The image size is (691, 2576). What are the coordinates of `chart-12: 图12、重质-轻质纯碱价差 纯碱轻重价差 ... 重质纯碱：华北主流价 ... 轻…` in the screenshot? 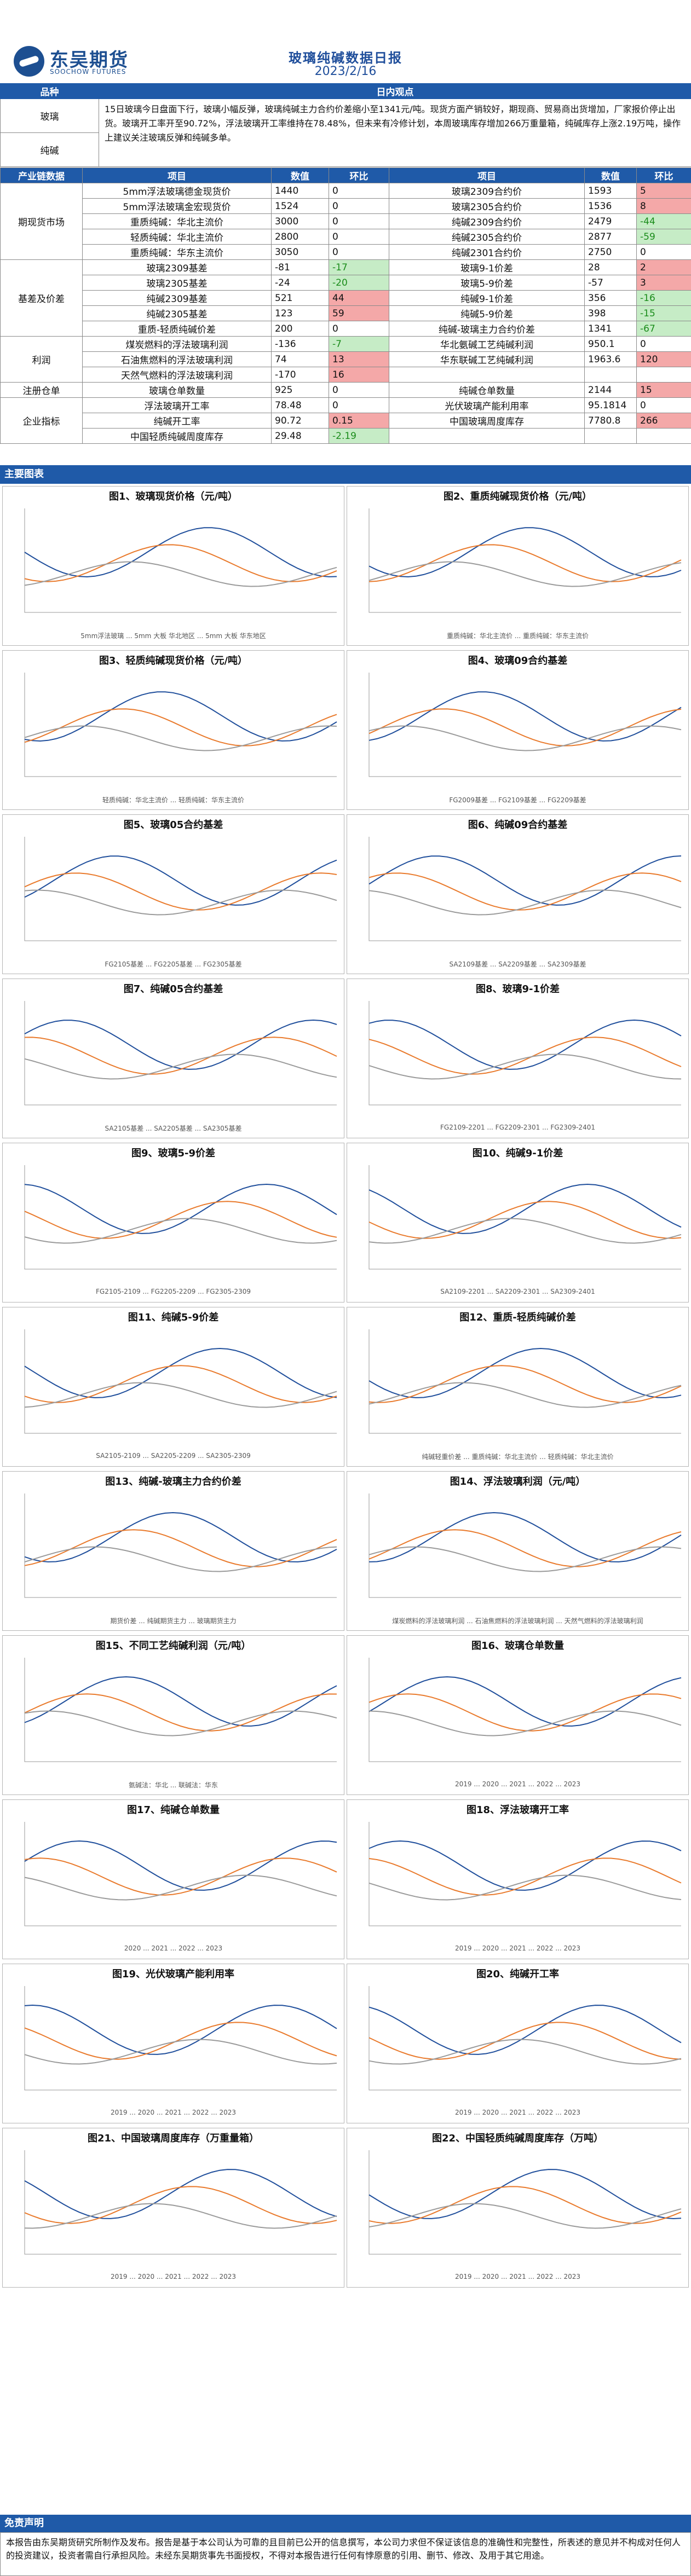 It's located at (518, 1387).